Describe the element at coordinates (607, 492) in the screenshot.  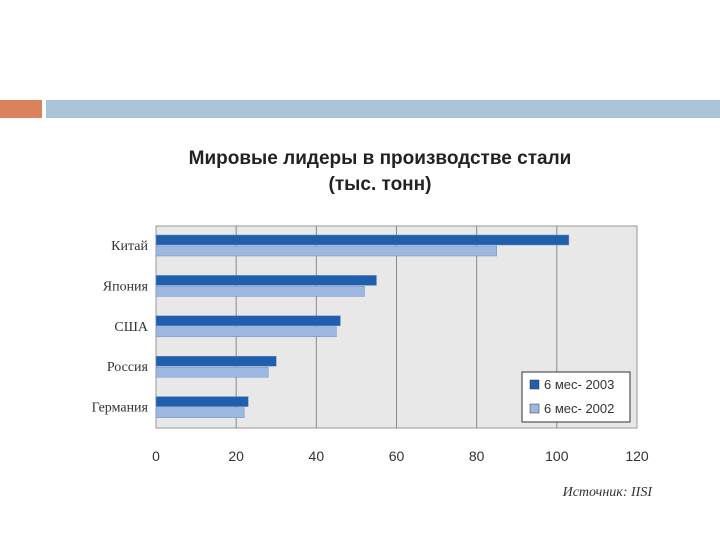
I see `source-note: Источник: IISI` at that location.